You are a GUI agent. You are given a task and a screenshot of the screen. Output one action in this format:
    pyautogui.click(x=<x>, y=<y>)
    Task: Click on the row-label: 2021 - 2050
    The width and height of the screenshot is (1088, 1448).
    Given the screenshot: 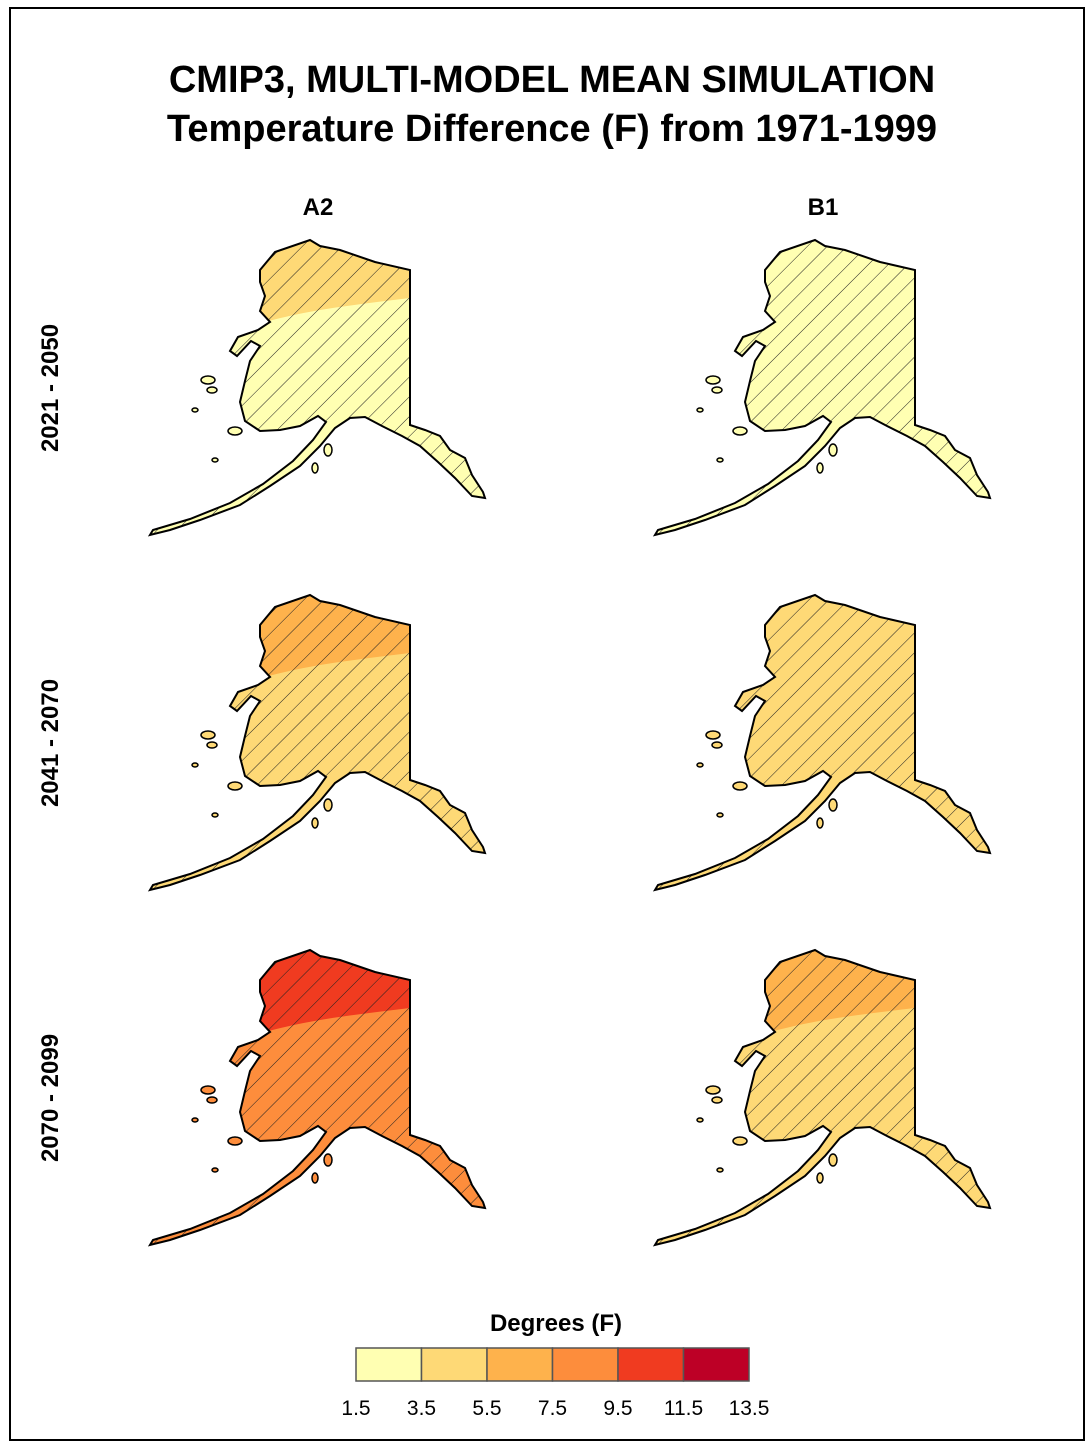 What is the action you would take?
    pyautogui.click(x=50, y=388)
    